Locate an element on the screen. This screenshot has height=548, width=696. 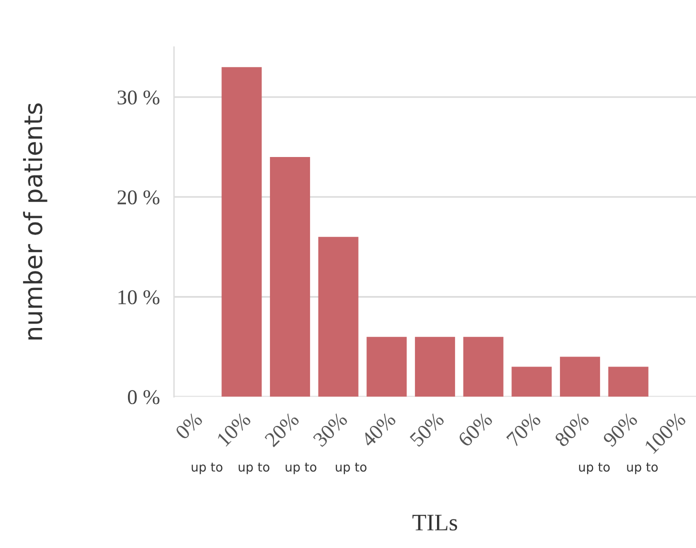
x-tick-label: 30% is located at coordinates (330, 430).